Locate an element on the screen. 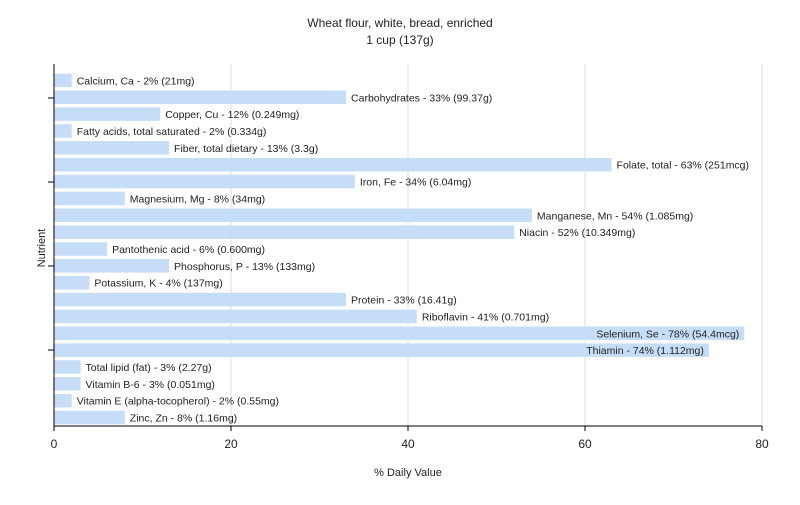  chart-title: Wheat flour, white, bread, enriched is located at coordinates (399, 23).